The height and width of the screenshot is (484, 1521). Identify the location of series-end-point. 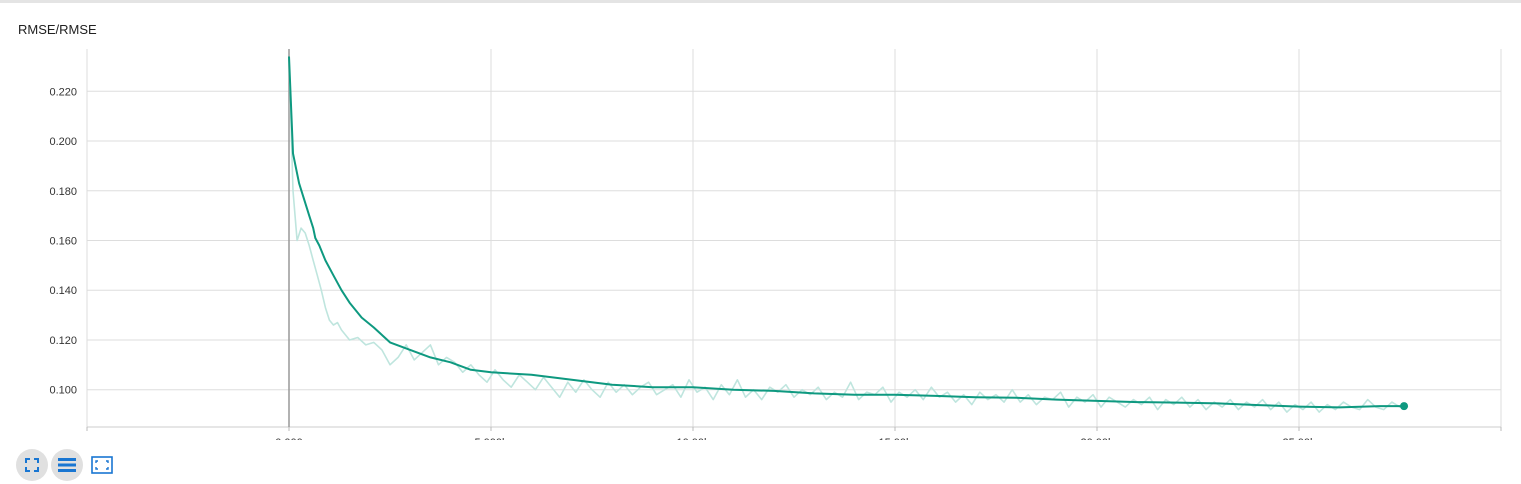
(1404, 406).